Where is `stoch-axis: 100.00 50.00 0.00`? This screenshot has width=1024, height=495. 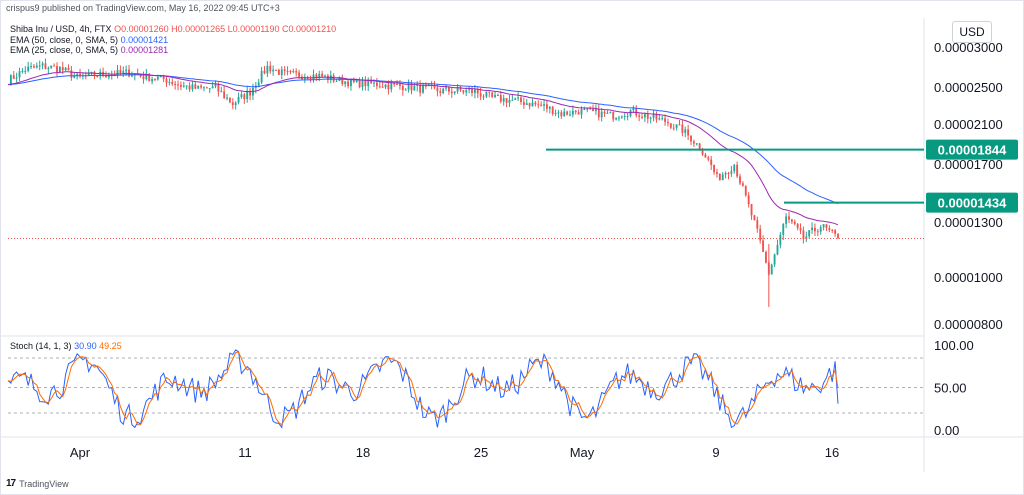 stoch-axis: 100.00 50.00 0.00 is located at coordinates (954, 388).